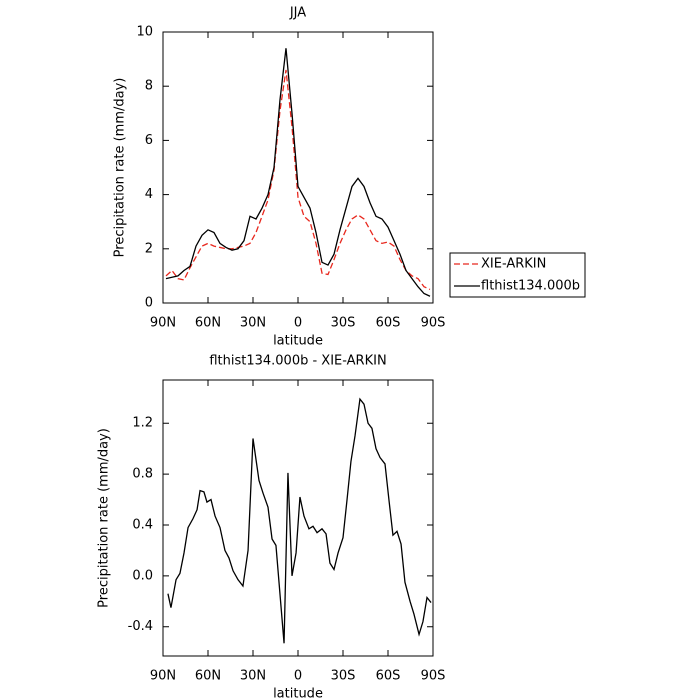 This screenshot has height=700, width=700. What do you see at coordinates (517, 275) in the screenshot?
I see `legend-box` at bounding box center [517, 275].